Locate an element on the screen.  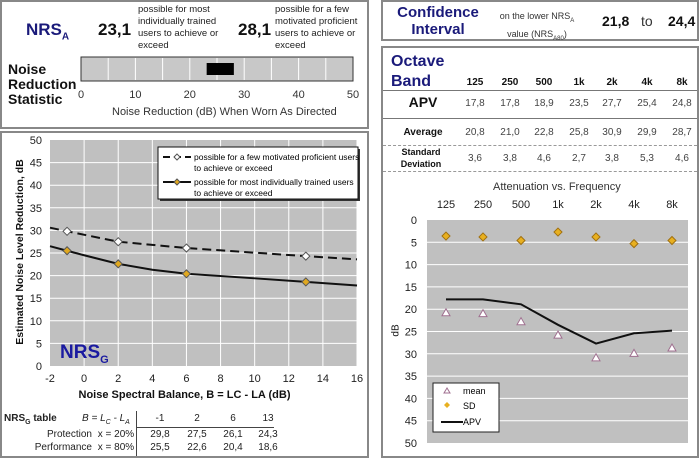
band-header: 125 is located at coordinates (475, 82).